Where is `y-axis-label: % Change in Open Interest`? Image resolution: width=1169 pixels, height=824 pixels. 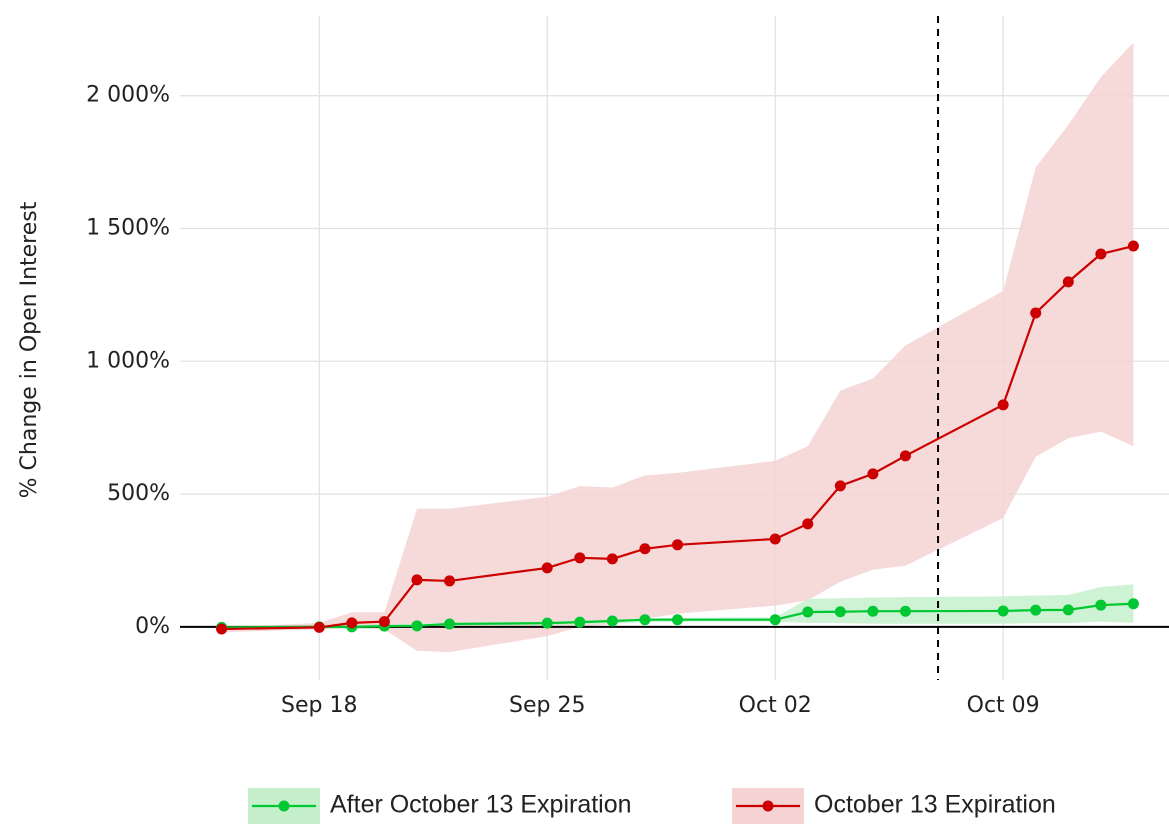
y-axis-label: % Change in Open Interest is located at coordinates (29, 349).